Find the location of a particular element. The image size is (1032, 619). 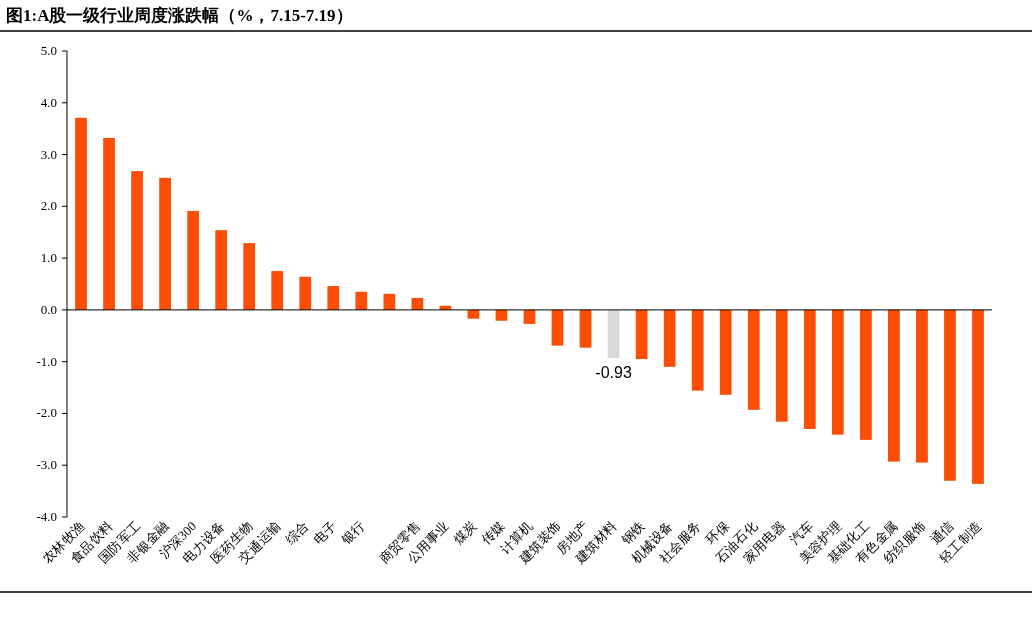

y-tick-label: 1.0 is located at coordinates (48, 258).